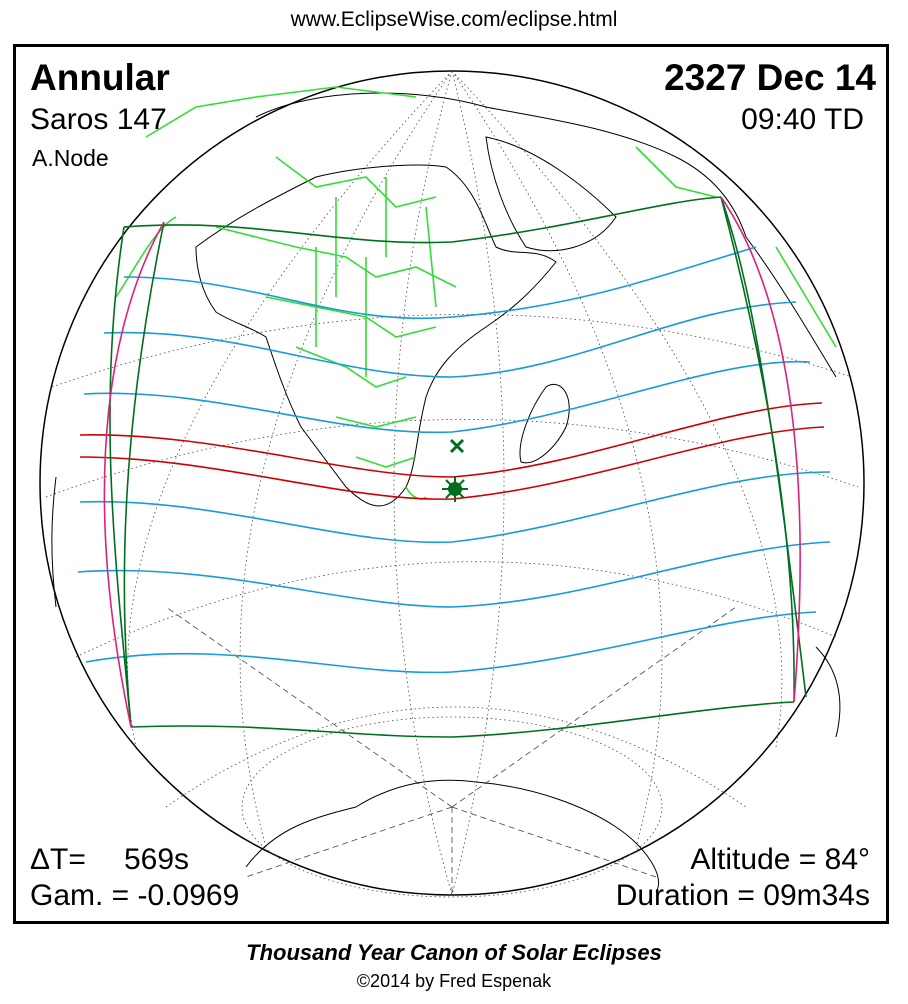  Describe the element at coordinates (454, 952) in the screenshot. I see `canon-title: Thousand Year Canon of Solar Eclipses` at that location.